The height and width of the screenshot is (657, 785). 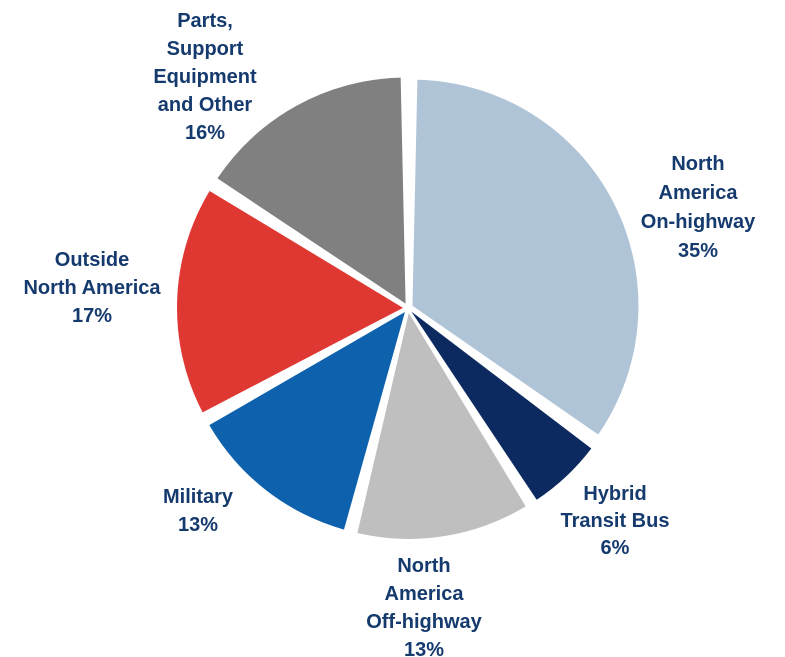 What do you see at coordinates (698, 222) in the screenshot?
I see `slice-label-line: On-highway` at bounding box center [698, 222].